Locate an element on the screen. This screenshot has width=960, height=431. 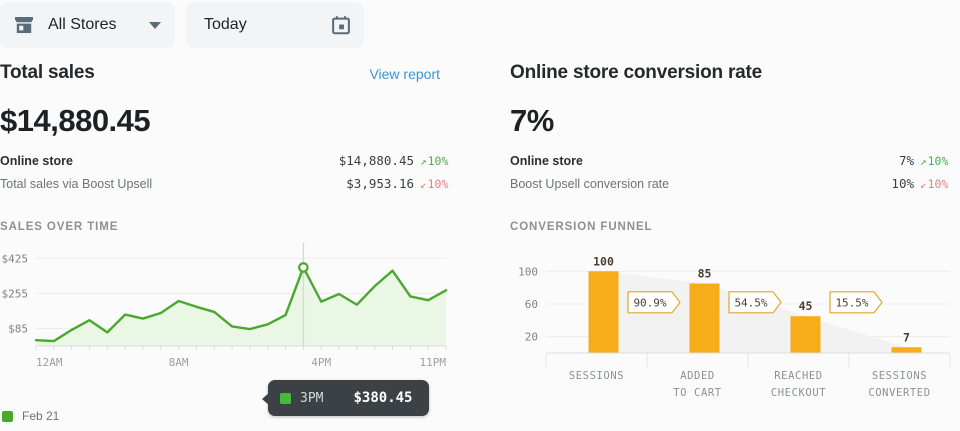
calendar-icon is located at coordinates (341, 25).